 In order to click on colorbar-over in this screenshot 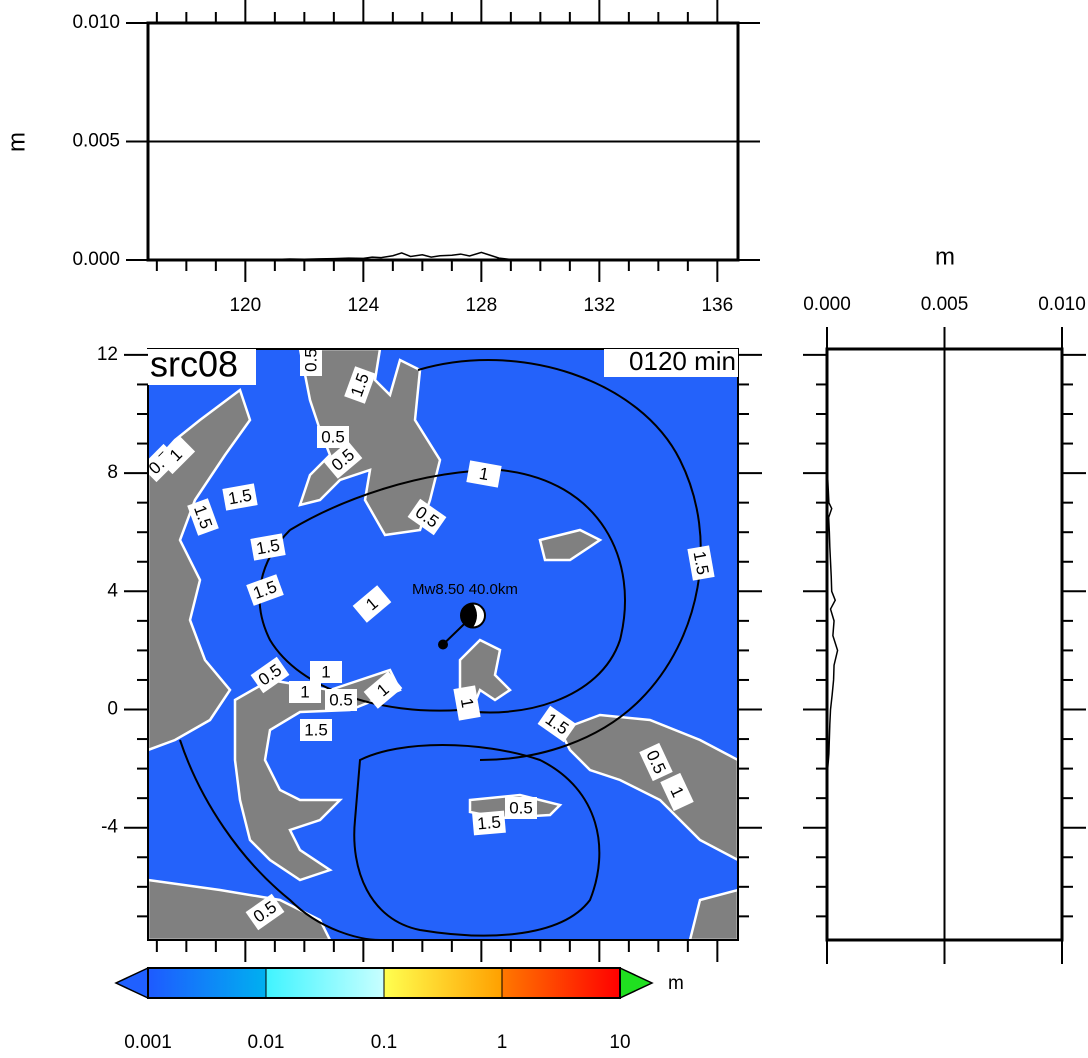, I will do `click(636, 983)`.